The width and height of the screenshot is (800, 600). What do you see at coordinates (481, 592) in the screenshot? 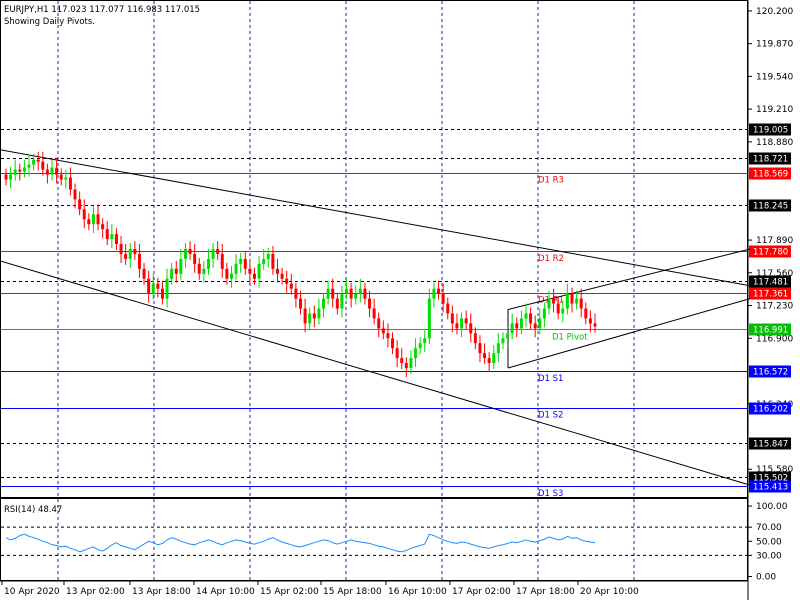
I see `time-tick-label: 17 Apr 02:00` at bounding box center [481, 592].